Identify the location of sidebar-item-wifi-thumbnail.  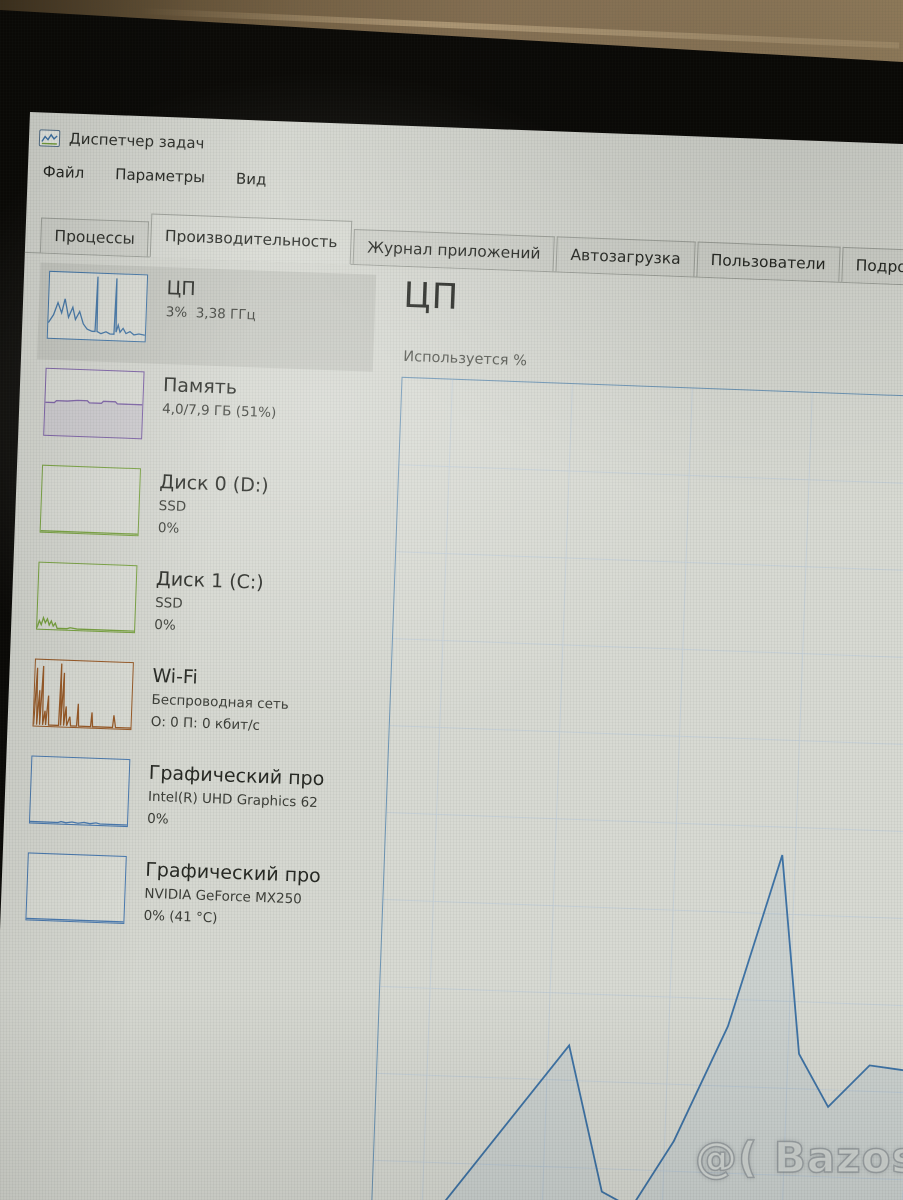
(83, 694).